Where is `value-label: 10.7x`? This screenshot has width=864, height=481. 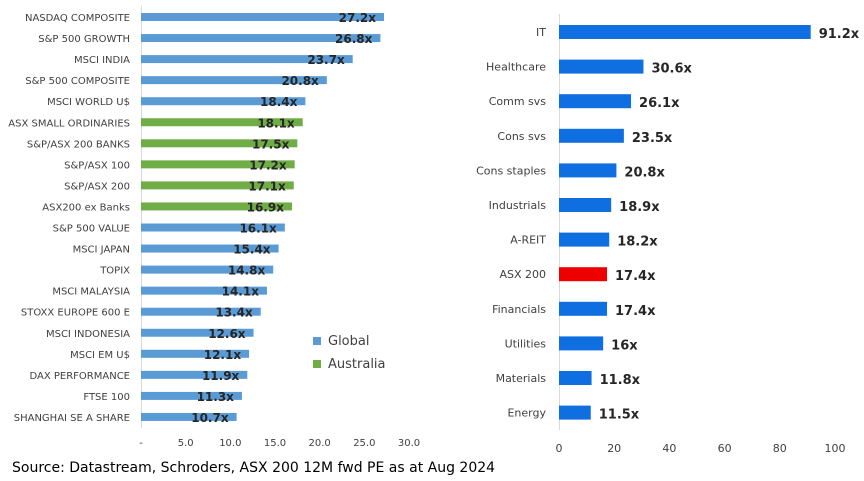 value-label: 10.7x is located at coordinates (210, 418).